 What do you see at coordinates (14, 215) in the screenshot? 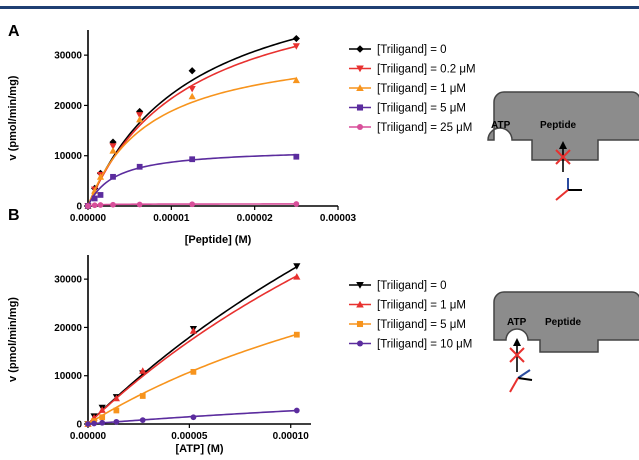
I see `panel-b-label: B` at bounding box center [14, 215].